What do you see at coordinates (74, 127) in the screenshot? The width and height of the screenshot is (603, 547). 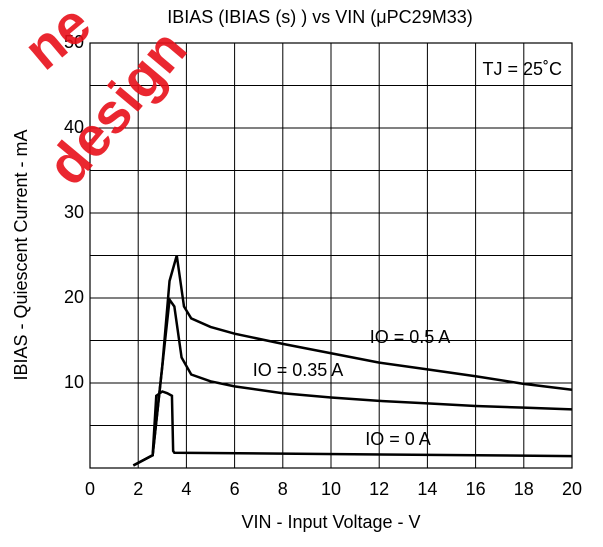 I see `y-tick-label: 40` at bounding box center [74, 127].